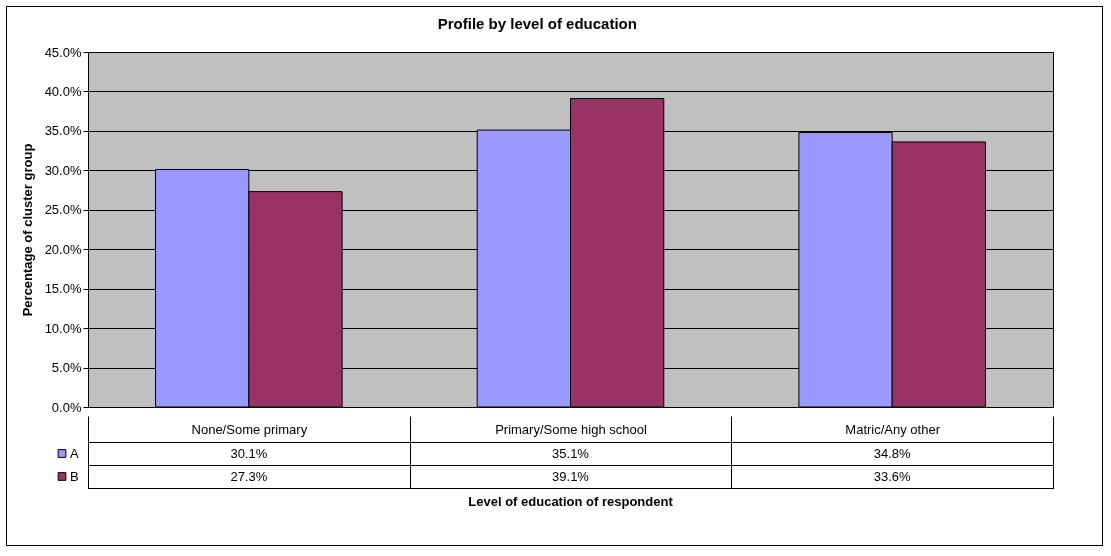 The width and height of the screenshot is (1111, 556). I want to click on x-tick-label: None/Some primary, so click(249, 429).